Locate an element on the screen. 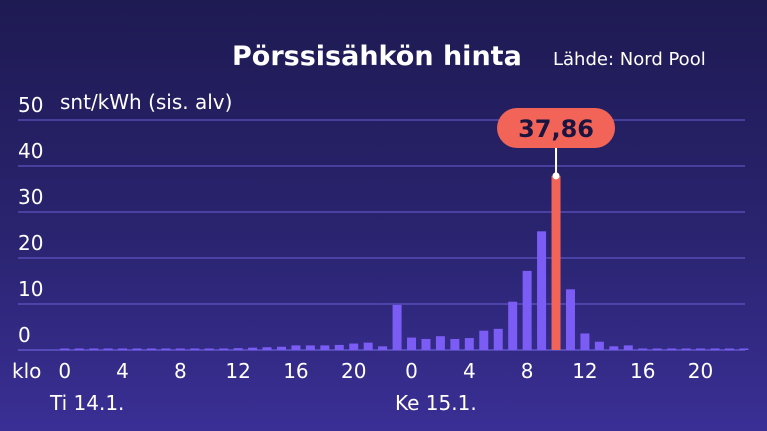 This screenshot has width=767, height=431. callout-dot is located at coordinates (556, 176).